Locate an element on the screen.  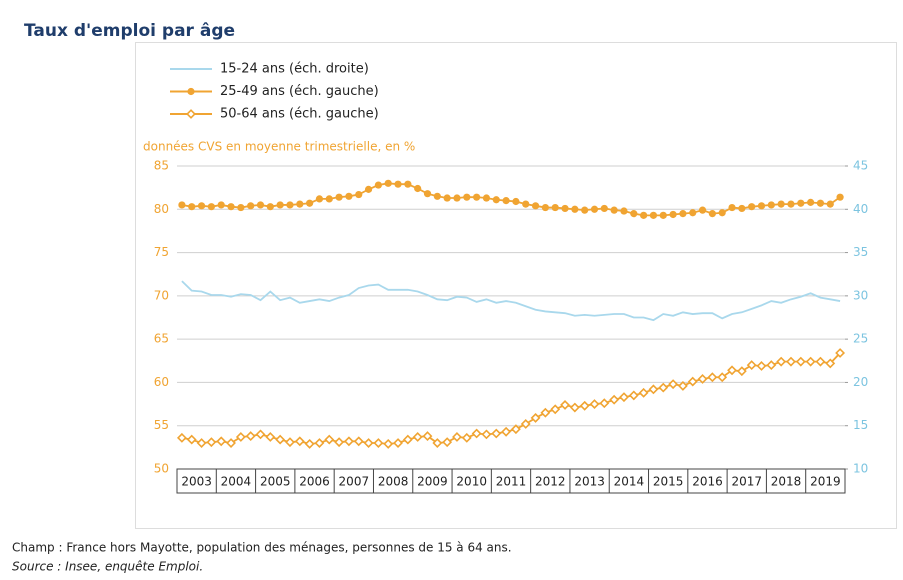
y-tick-label: 50 is located at coordinates (161, 469).